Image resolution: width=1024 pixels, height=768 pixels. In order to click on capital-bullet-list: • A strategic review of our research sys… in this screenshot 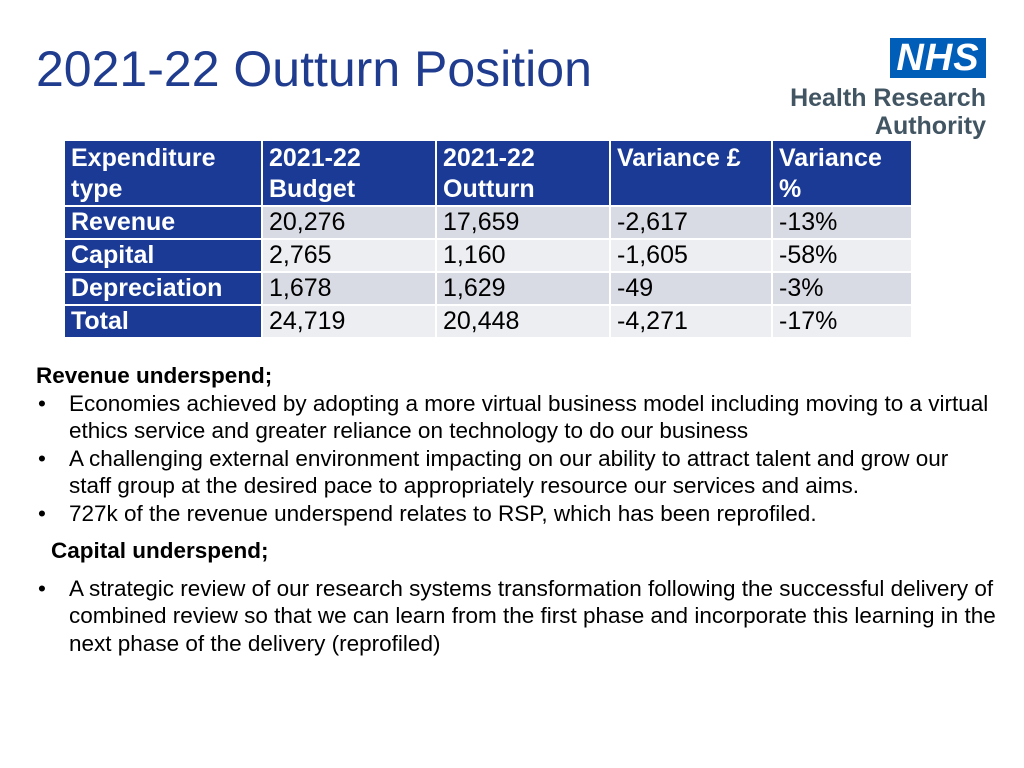, I will do `click(516, 616)`.